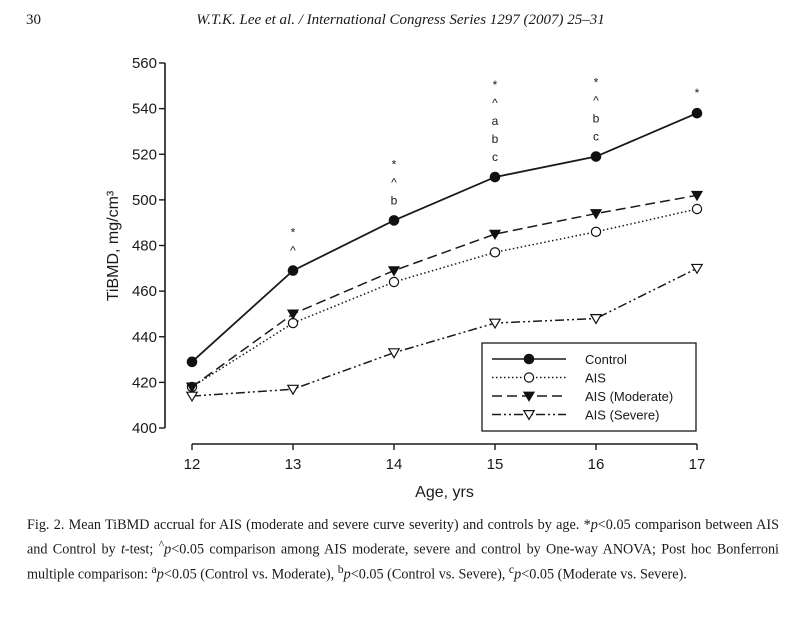 This screenshot has height=618, width=801. What do you see at coordinates (144, 63) in the screenshot?
I see `y-tick-label: 560` at bounding box center [144, 63].